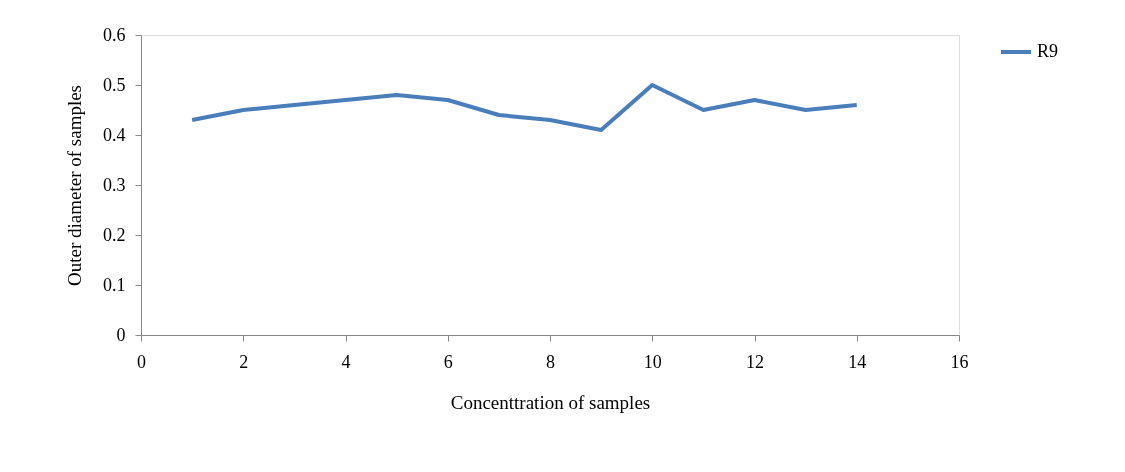  What do you see at coordinates (857, 361) in the screenshot?
I see `x-tick-label: 14` at bounding box center [857, 361].